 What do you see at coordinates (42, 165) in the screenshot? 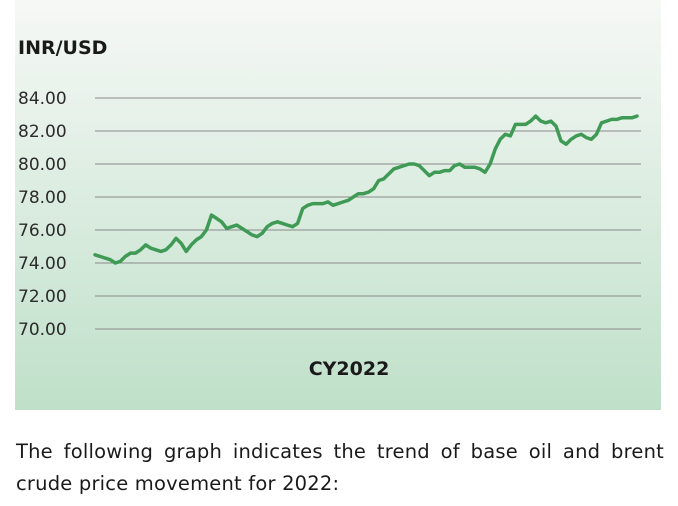
I see `y-tick-label: 80.00` at bounding box center [42, 165].